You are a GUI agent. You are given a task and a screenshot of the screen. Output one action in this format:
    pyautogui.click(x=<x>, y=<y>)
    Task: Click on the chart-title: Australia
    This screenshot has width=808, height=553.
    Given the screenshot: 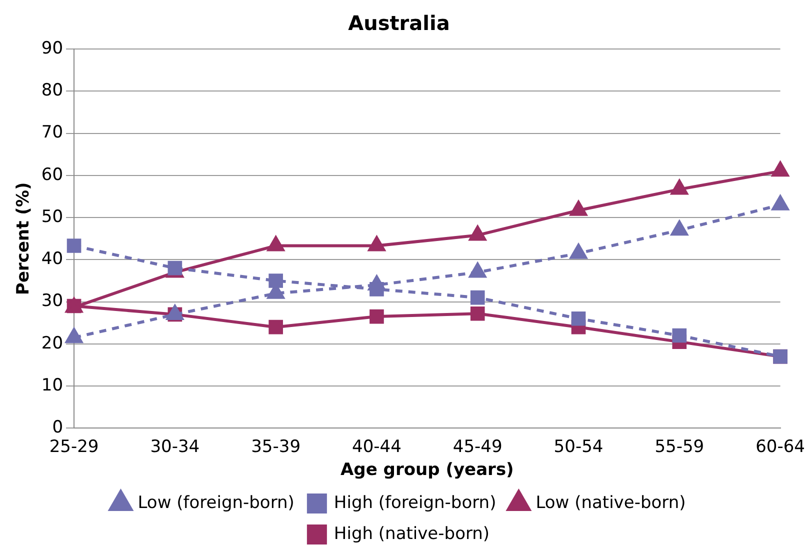 What is the action you would take?
    pyautogui.click(x=399, y=23)
    